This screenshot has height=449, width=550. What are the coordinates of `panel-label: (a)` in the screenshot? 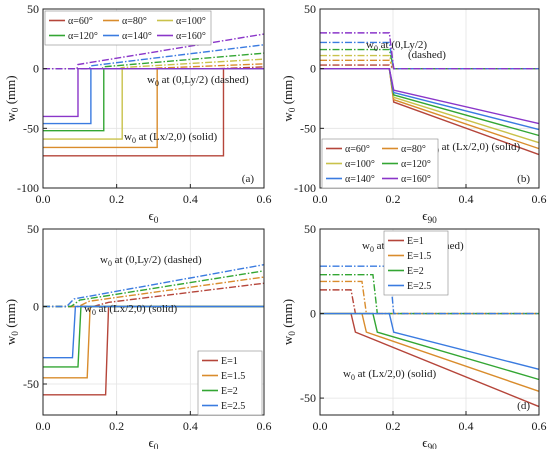 It's located at (248, 179).